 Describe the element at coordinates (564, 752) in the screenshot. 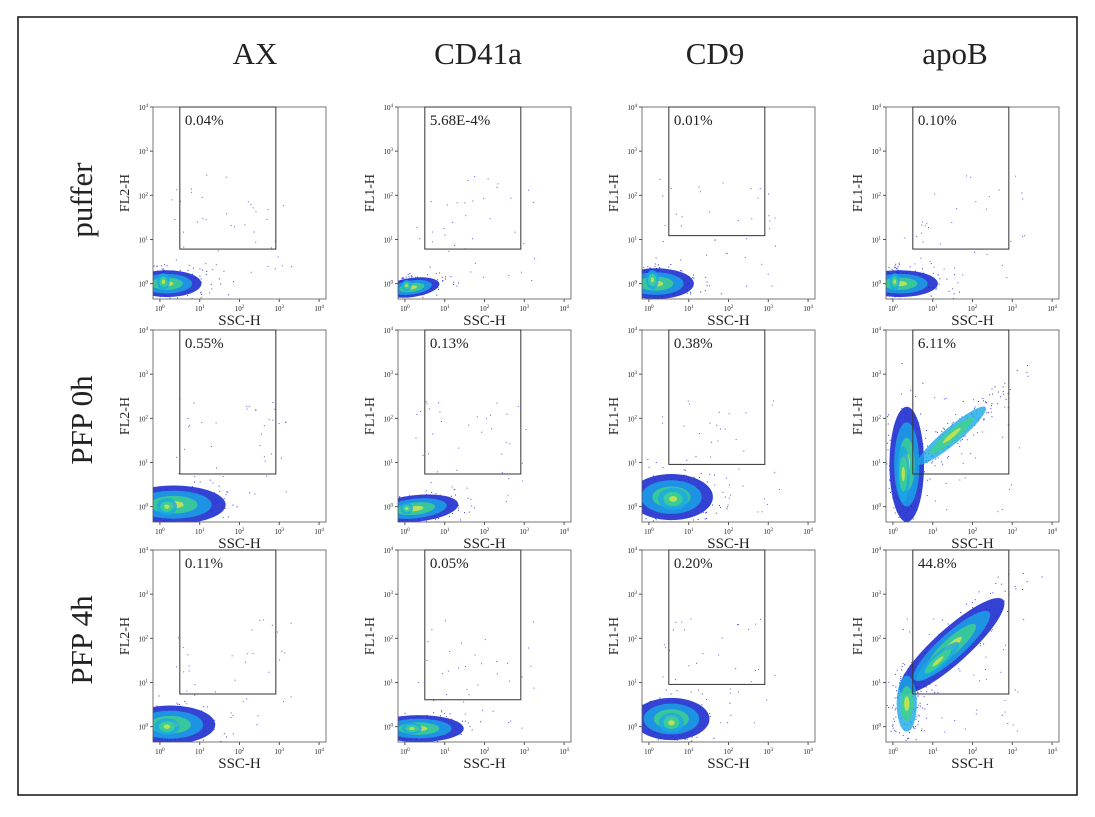

I see `x-tick-label: 10⁴` at that location.